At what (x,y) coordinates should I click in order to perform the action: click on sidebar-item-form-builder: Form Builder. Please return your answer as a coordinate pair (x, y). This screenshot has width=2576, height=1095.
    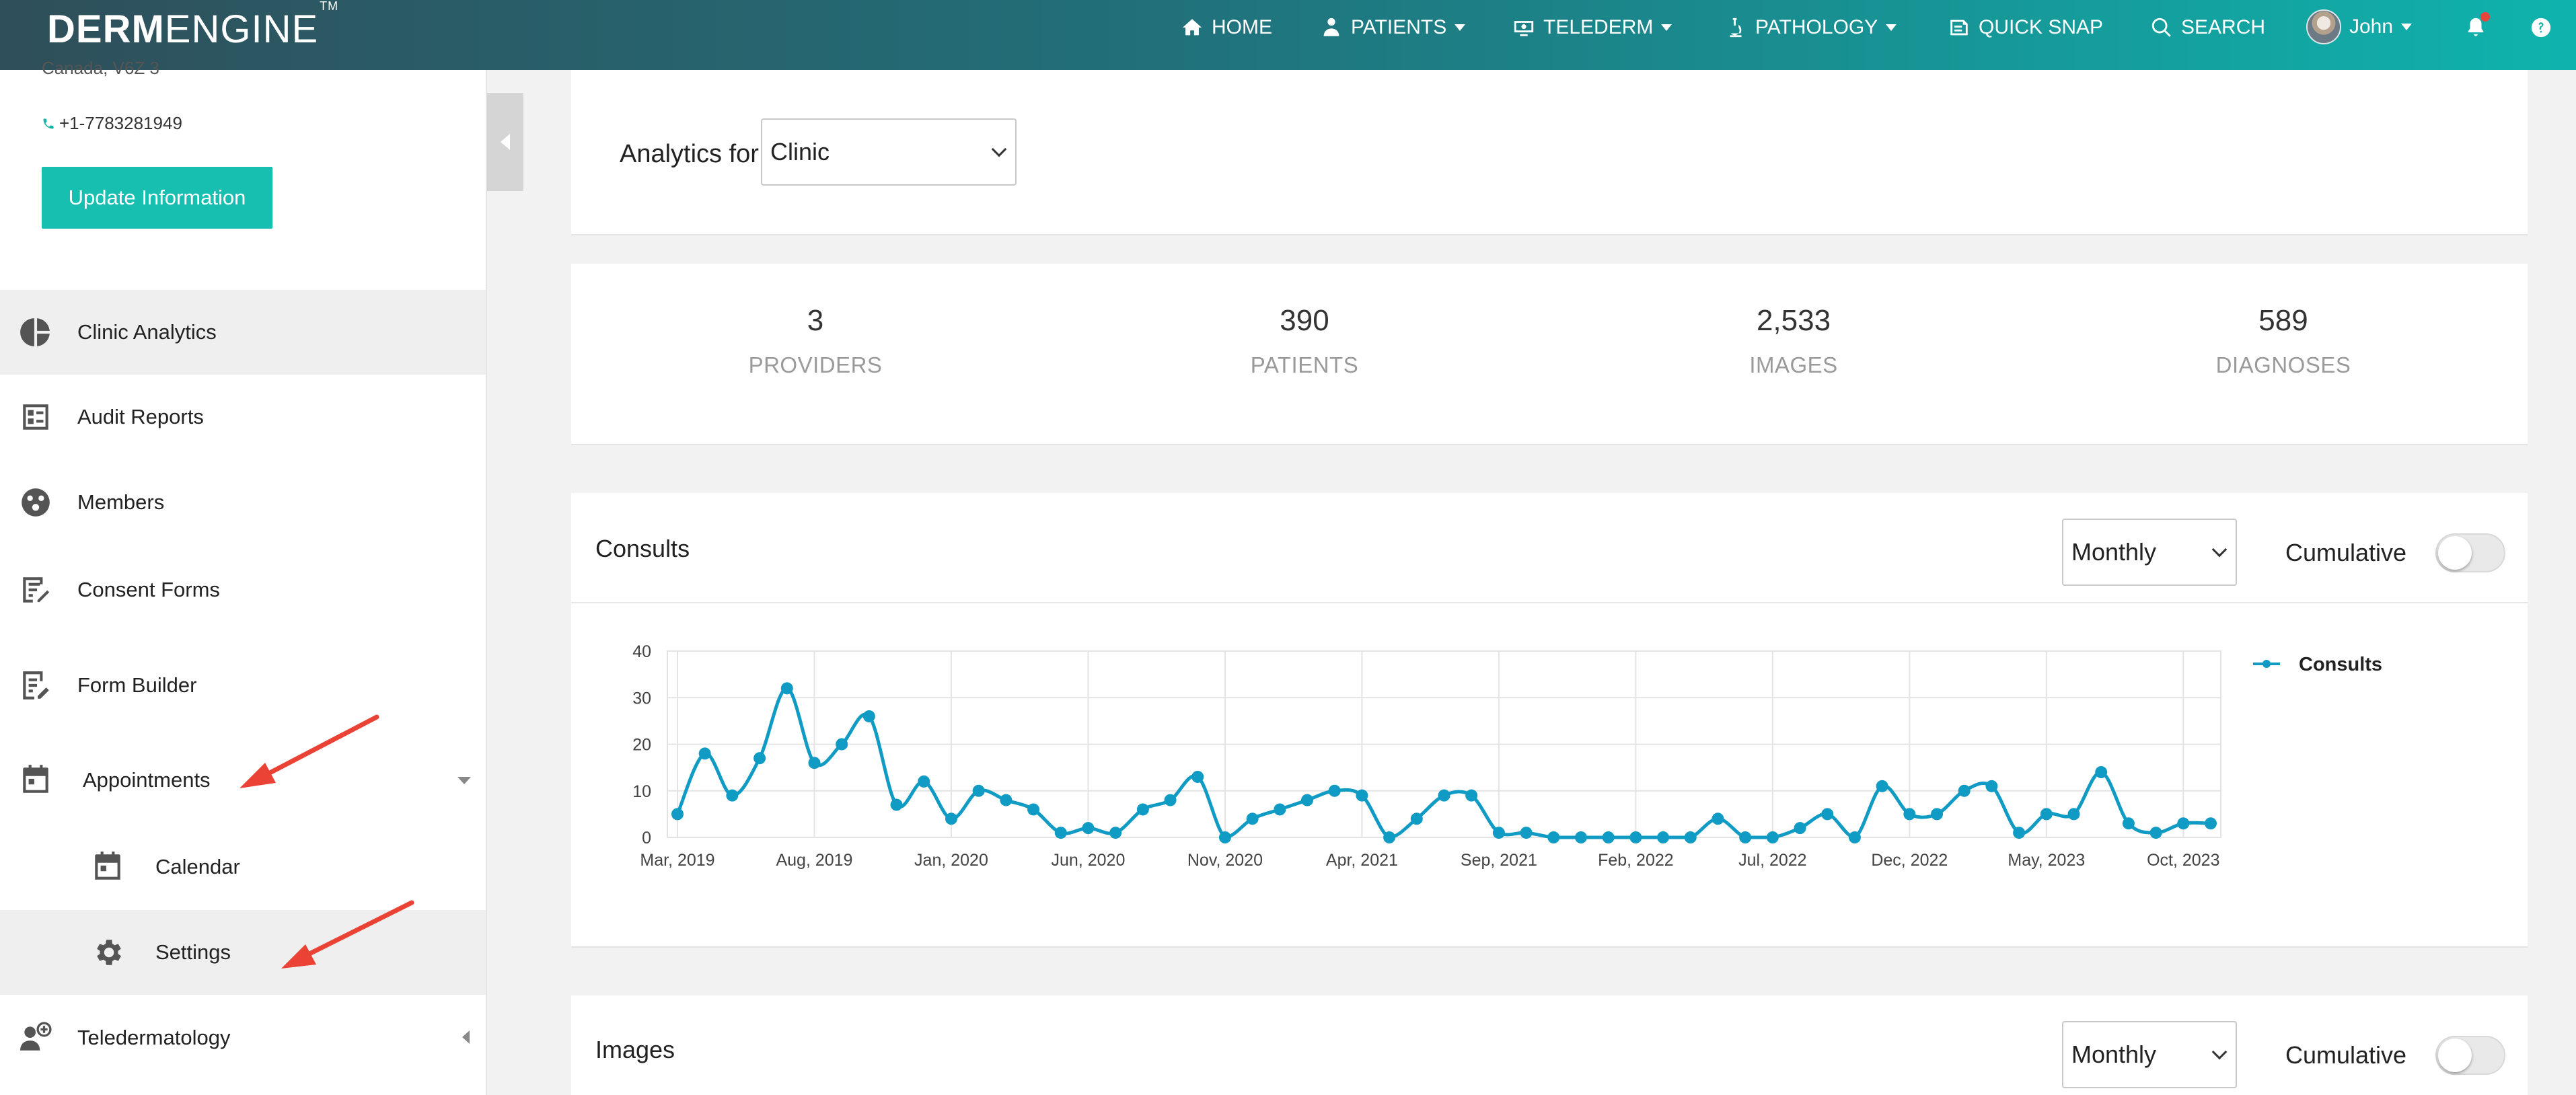
    Looking at the image, I should click on (243, 685).